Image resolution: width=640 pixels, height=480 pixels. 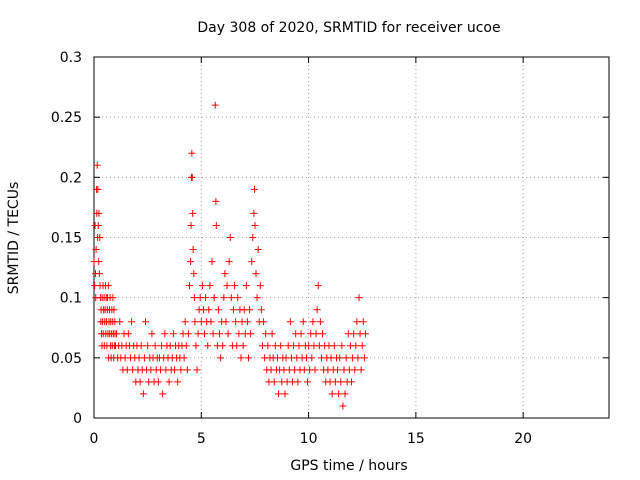 I want to click on x-tick-label: 5, so click(x=201, y=439).